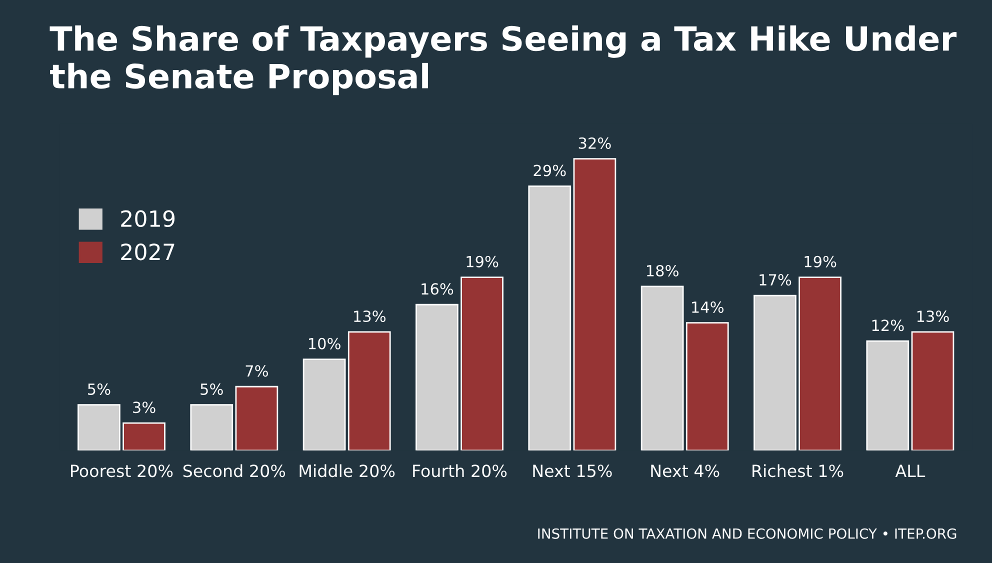 The width and height of the screenshot is (992, 563). Describe the element at coordinates (144, 408) in the screenshot. I see `data-label: 3%` at that location.